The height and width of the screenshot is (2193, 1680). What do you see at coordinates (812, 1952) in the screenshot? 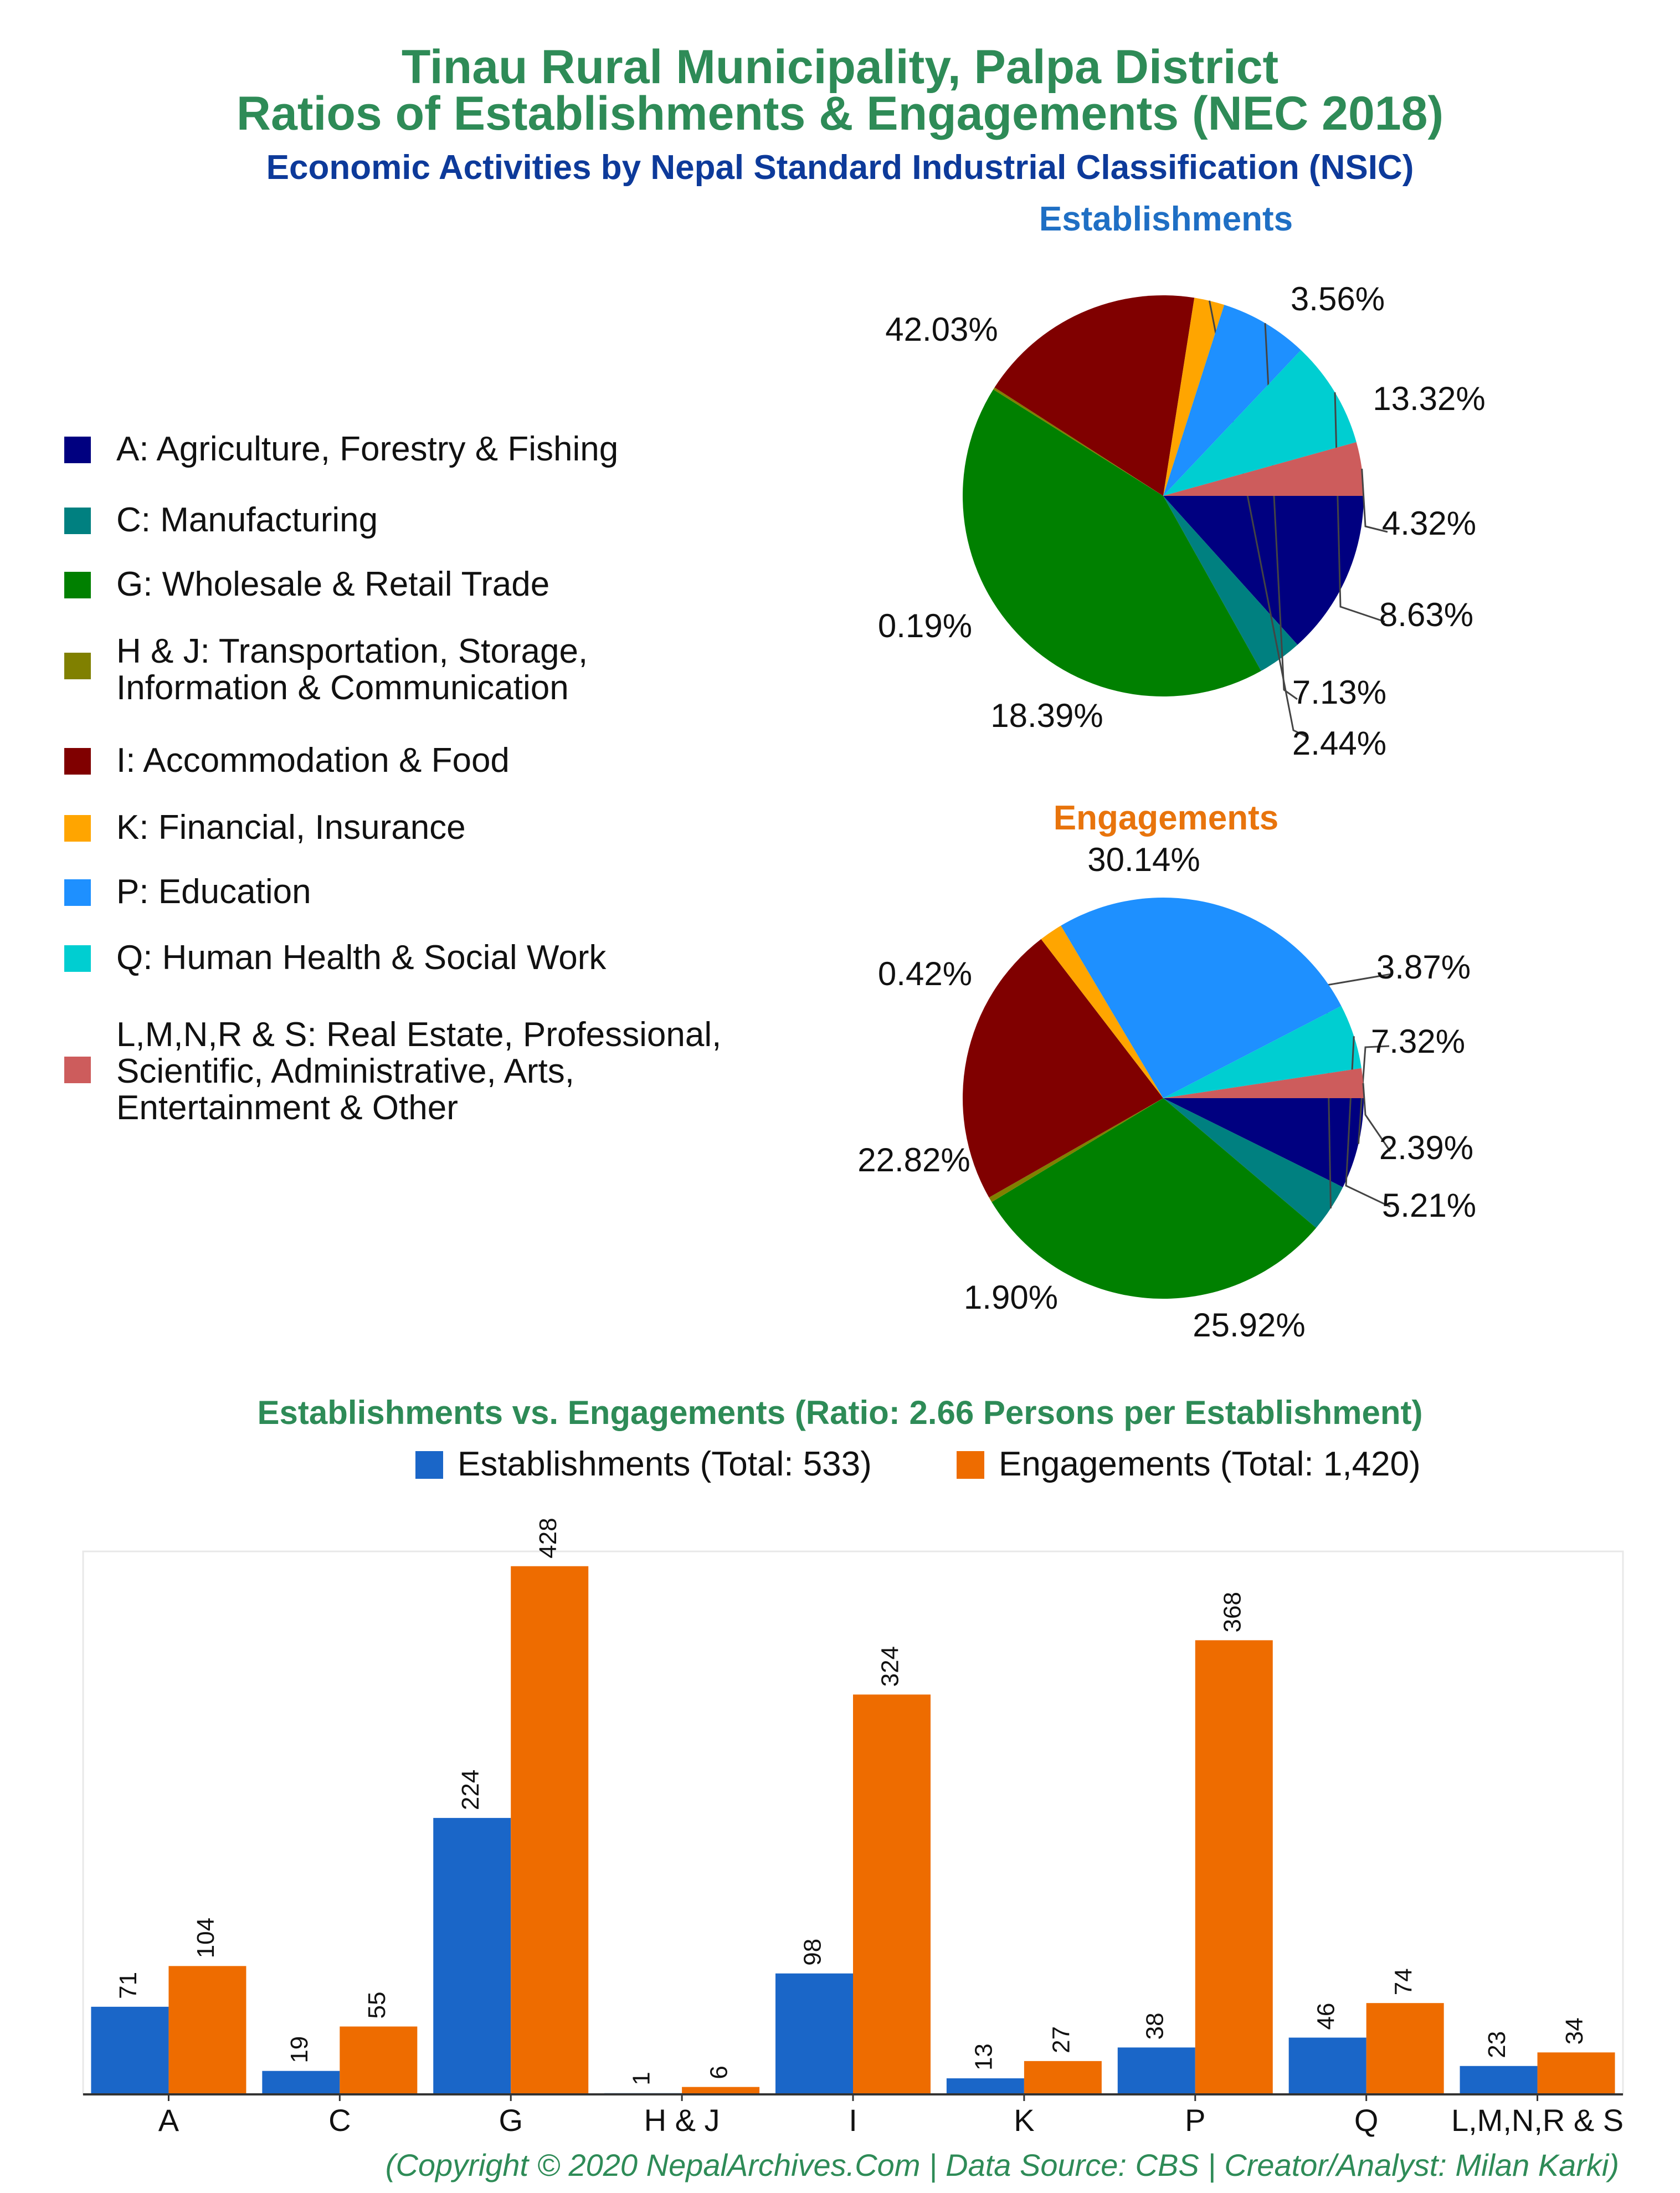
I see `bar-value-label-establishments: 98` at bounding box center [812, 1952].